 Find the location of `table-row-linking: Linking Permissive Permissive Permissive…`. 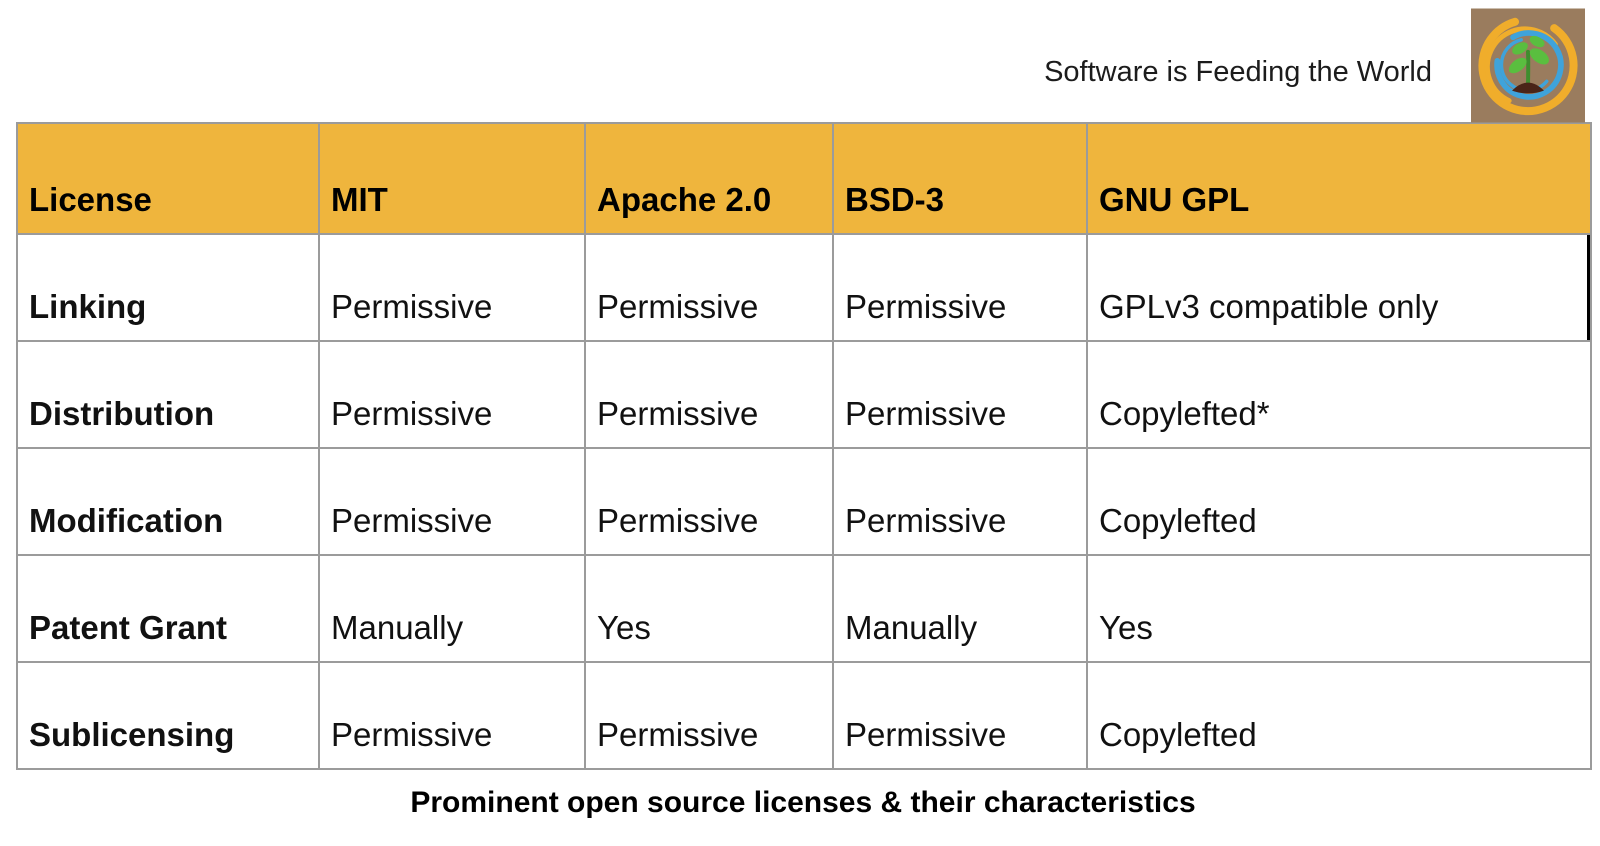

table-row-linking: Linking Permissive Permissive Permissive… is located at coordinates (804, 287).